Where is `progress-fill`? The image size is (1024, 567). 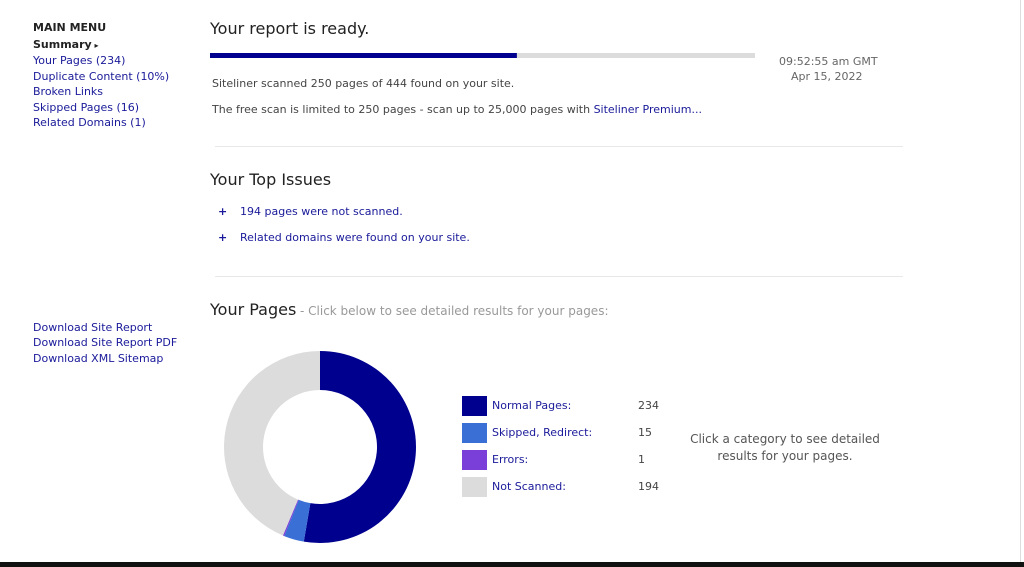
progress-fill is located at coordinates (363, 55).